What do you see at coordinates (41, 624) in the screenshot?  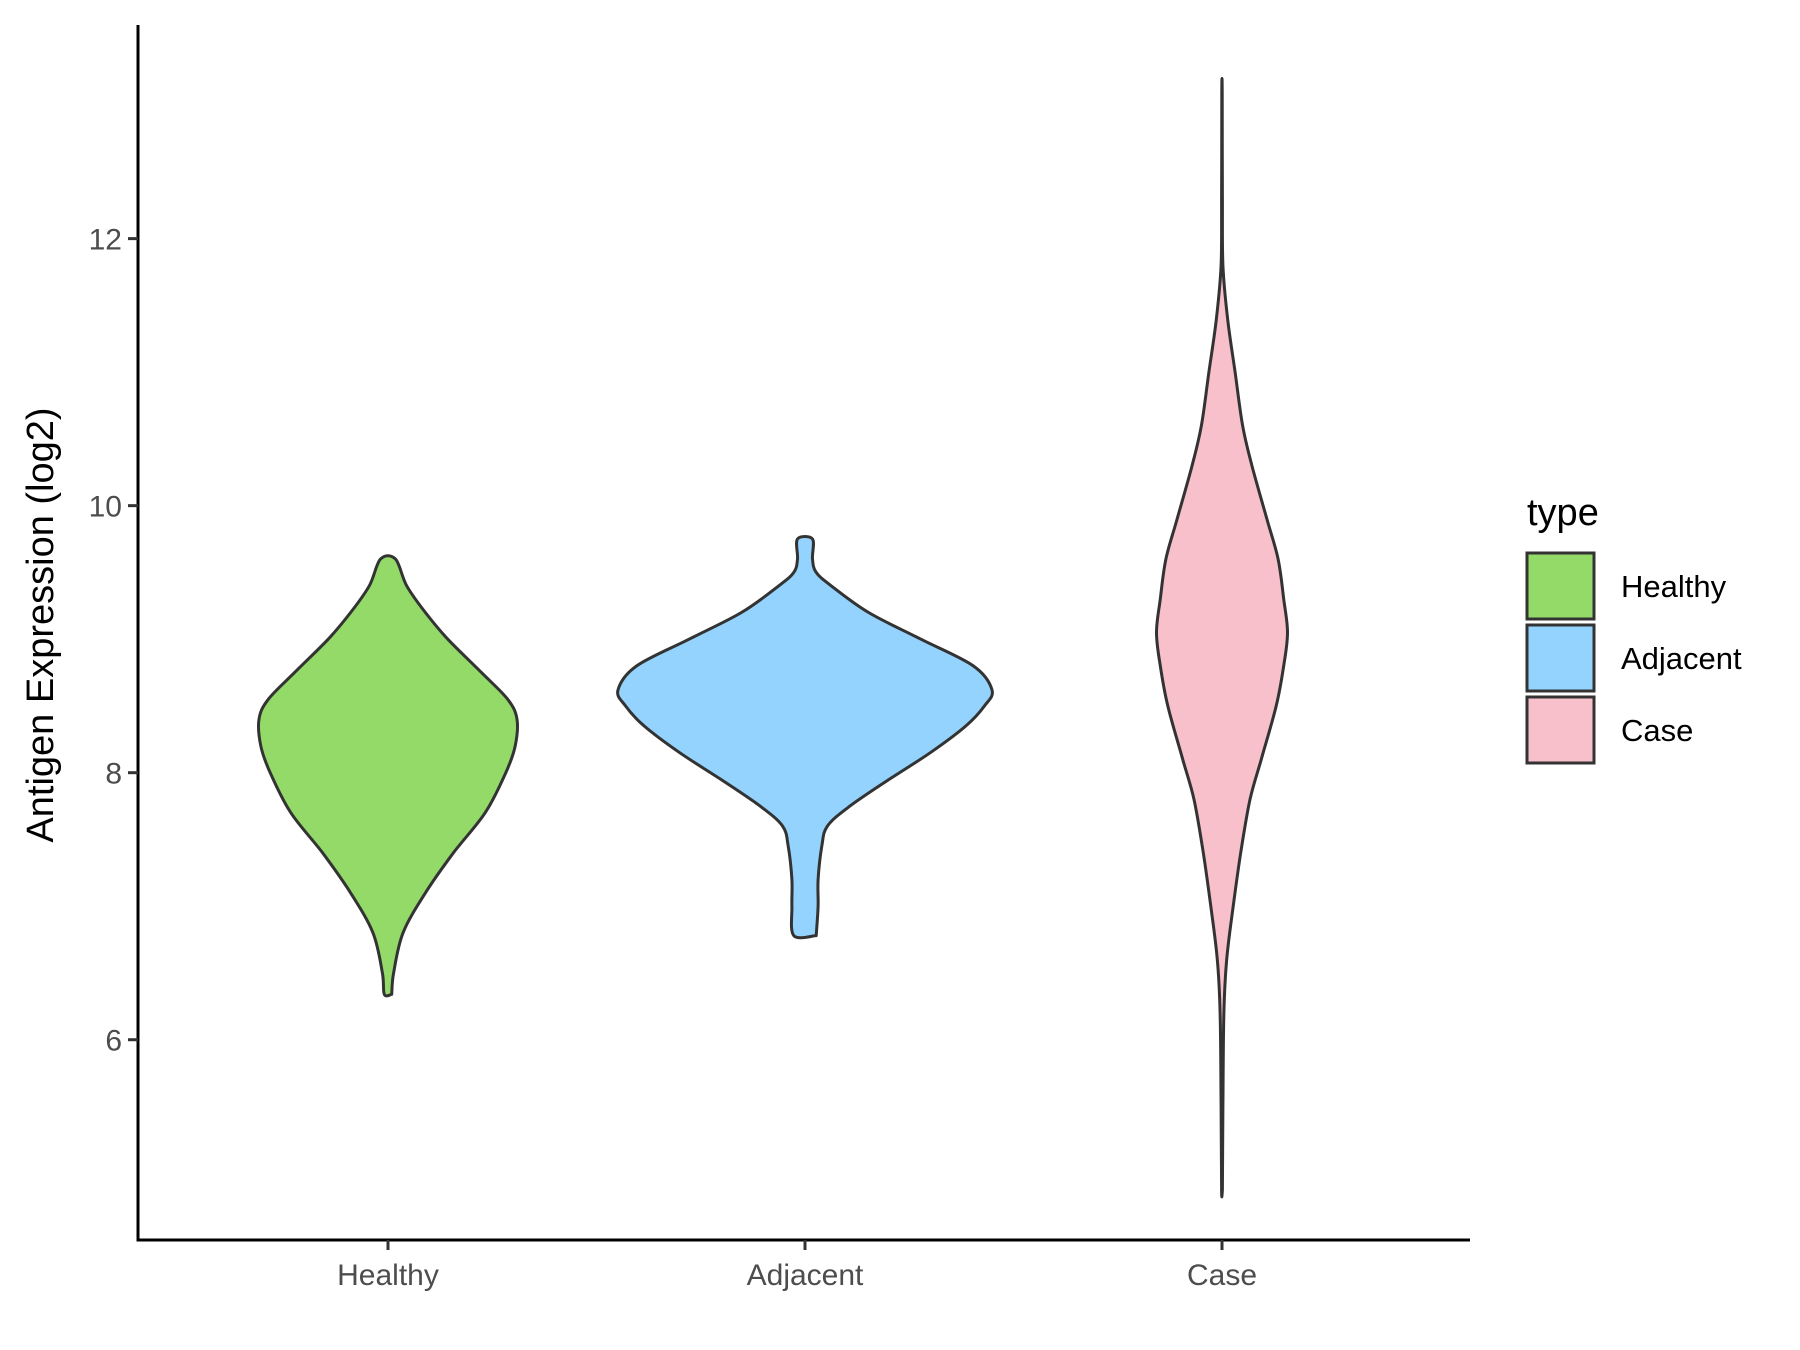 I see `y-axis-title: Antigen Expression (log2)` at bounding box center [41, 624].